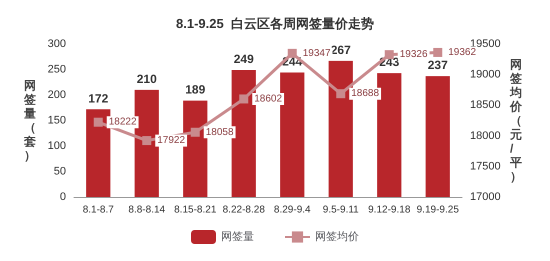 The image size is (550, 261). I want to click on legend-label: 网签均价, so click(337, 237).